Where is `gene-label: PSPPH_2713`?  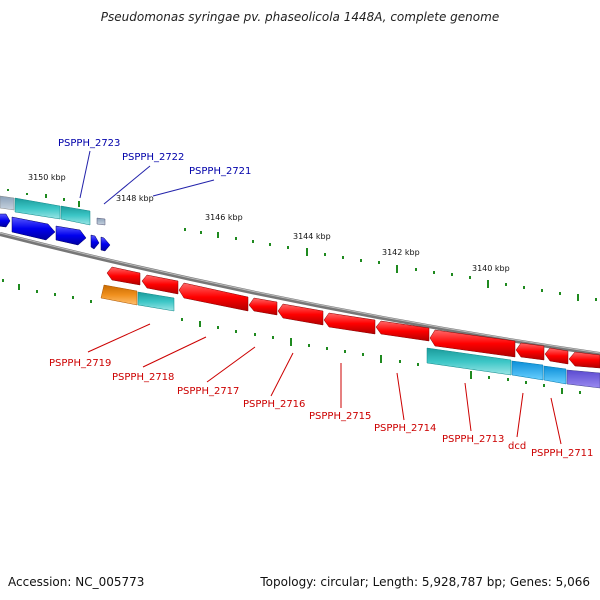 gene-label: PSPPH_2713 is located at coordinates (473, 439).